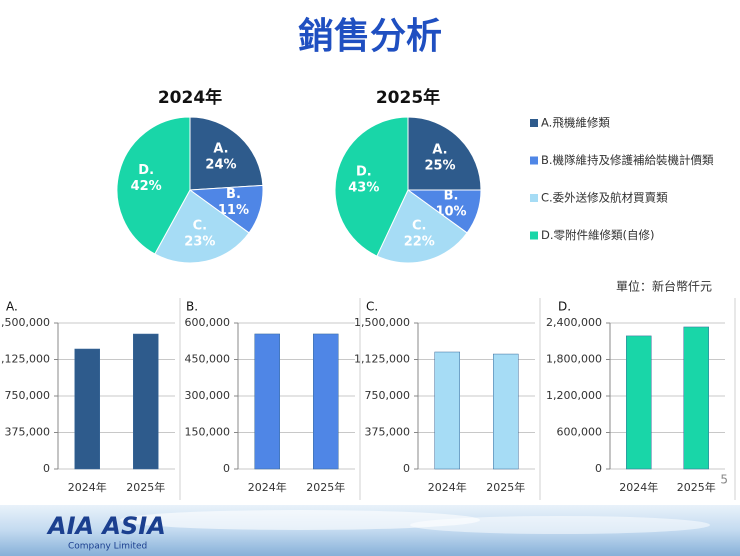 Image resolution: width=740 pixels, height=556 pixels. Describe the element at coordinates (408, 97) in the screenshot. I see `pie-title: 2025年` at that location.